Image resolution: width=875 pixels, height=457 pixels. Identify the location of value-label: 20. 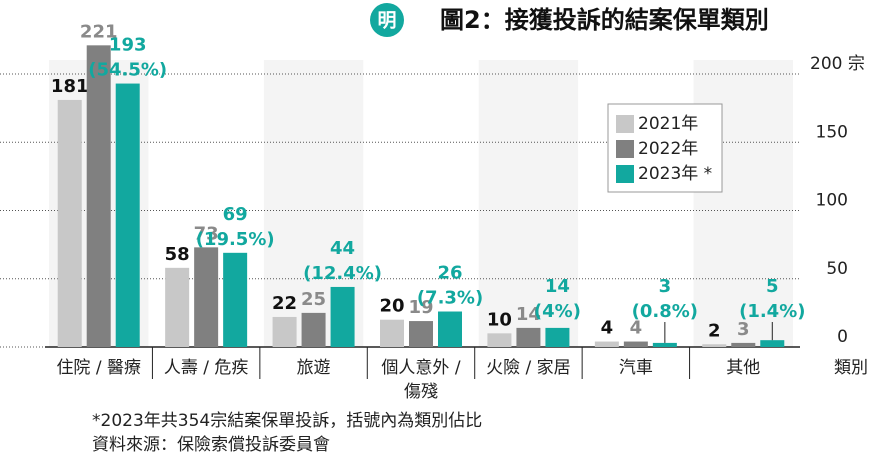
(391, 306).